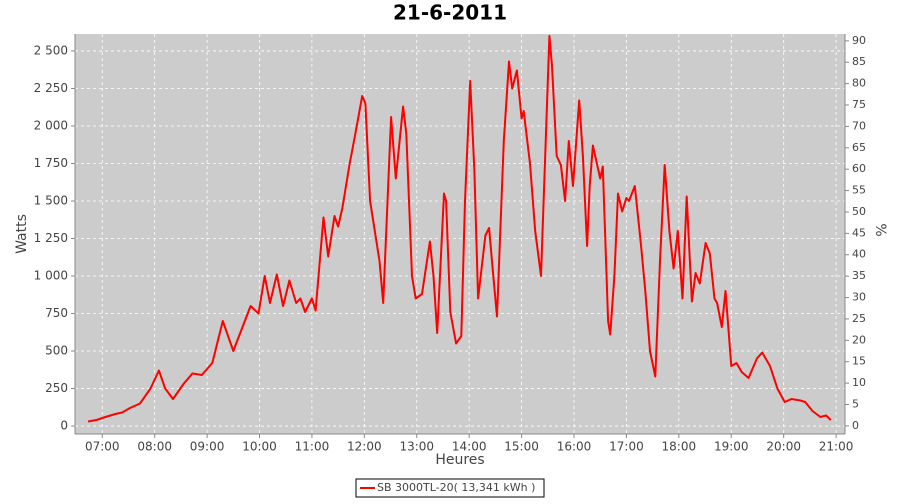  Describe the element at coordinates (450, 13) in the screenshot. I see `chart-title: 21-6-2011` at that location.